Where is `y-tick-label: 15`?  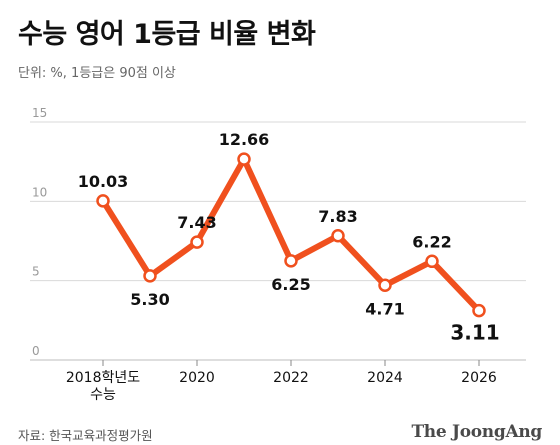
y-tick-label: 15 is located at coordinates (39, 113).